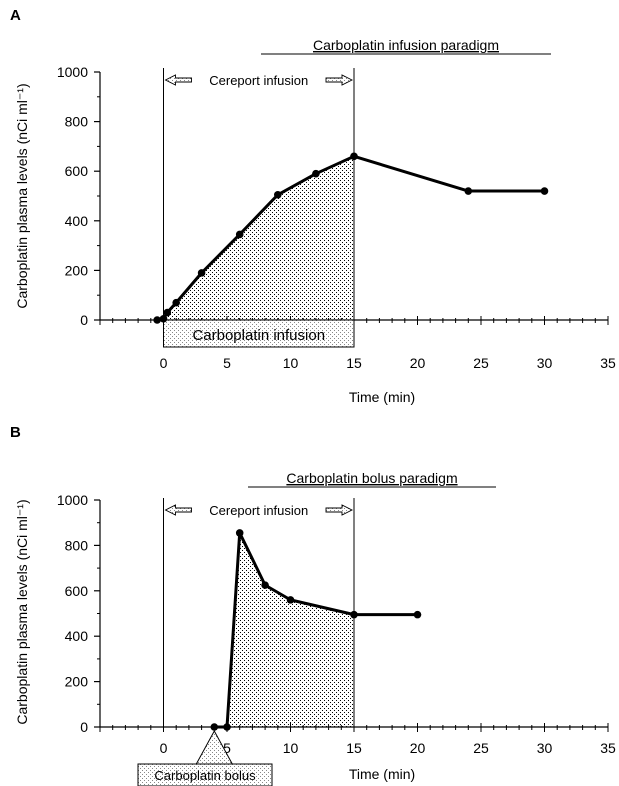 This screenshot has height=786, width=619. I want to click on drug-box-label: Carboplatin bolus, so click(205, 775).